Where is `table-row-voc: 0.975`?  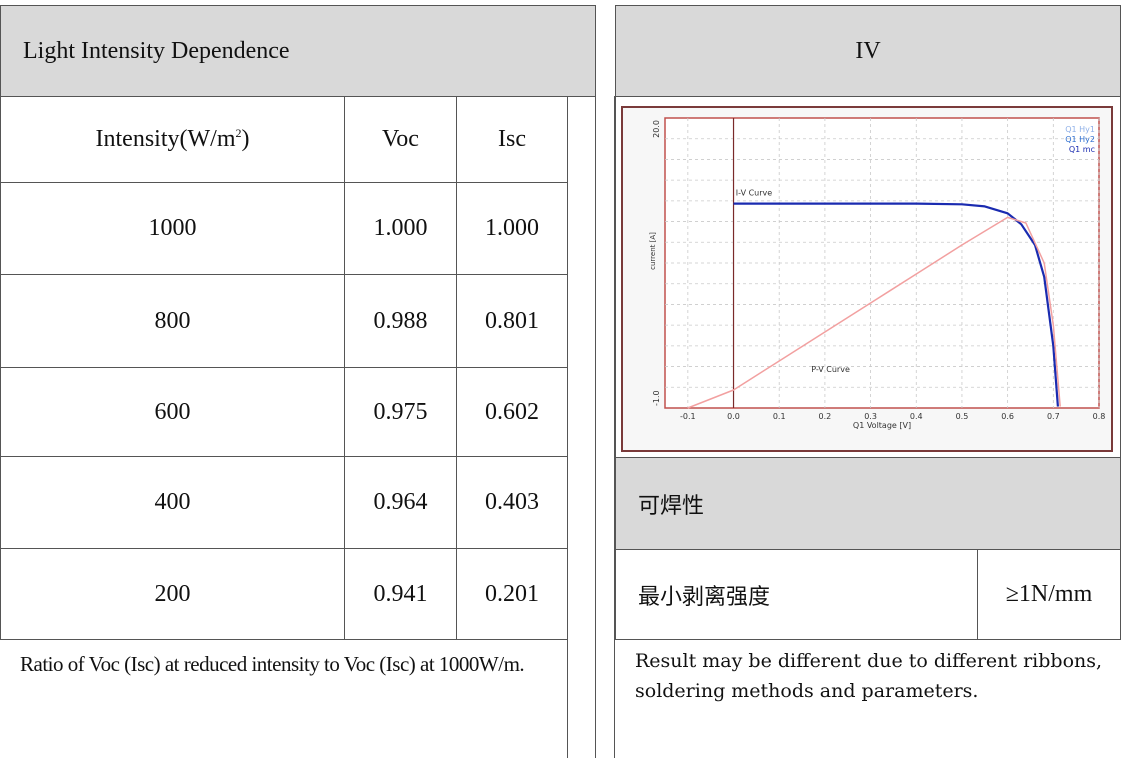 table-row-voc: 0.975 is located at coordinates (400, 412).